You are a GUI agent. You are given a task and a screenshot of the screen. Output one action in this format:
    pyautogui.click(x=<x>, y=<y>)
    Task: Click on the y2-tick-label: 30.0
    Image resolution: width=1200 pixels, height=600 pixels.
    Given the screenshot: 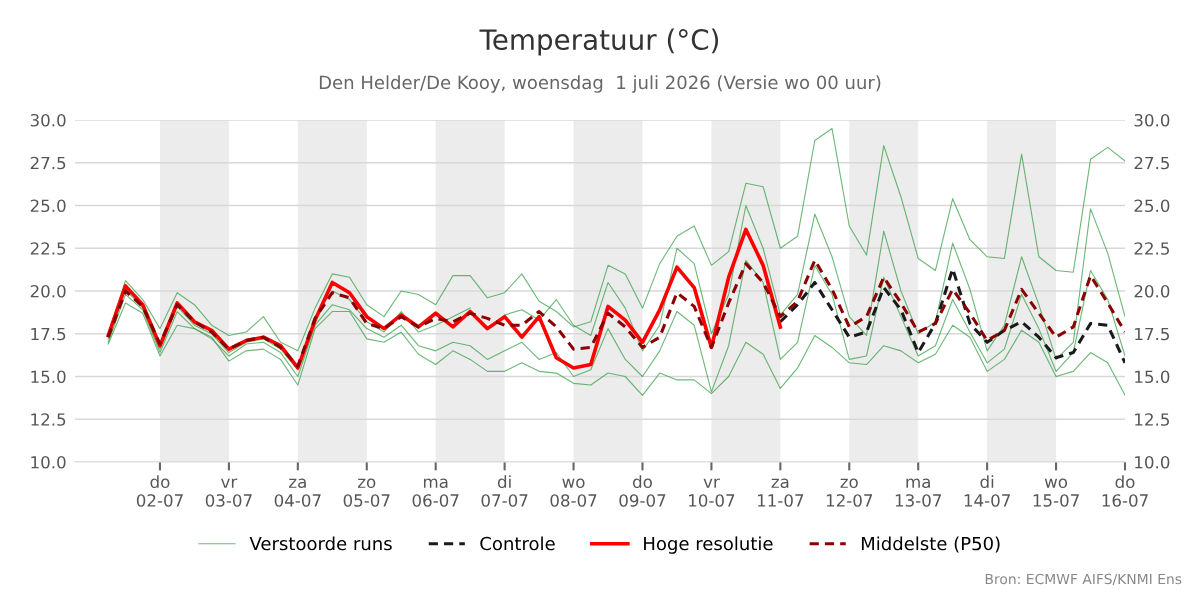 What is the action you would take?
    pyautogui.click(x=1152, y=120)
    